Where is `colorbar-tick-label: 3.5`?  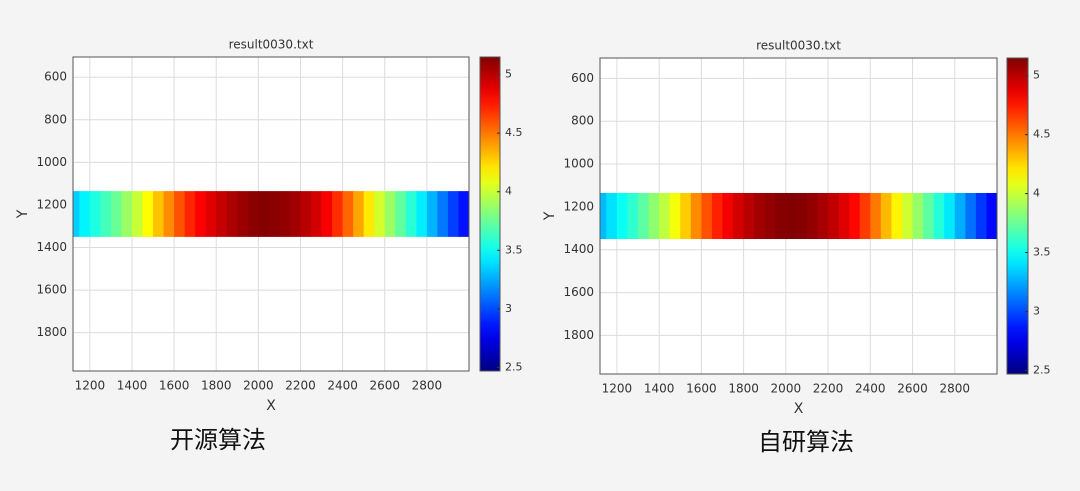 colorbar-tick-label: 3.5 is located at coordinates (1042, 252).